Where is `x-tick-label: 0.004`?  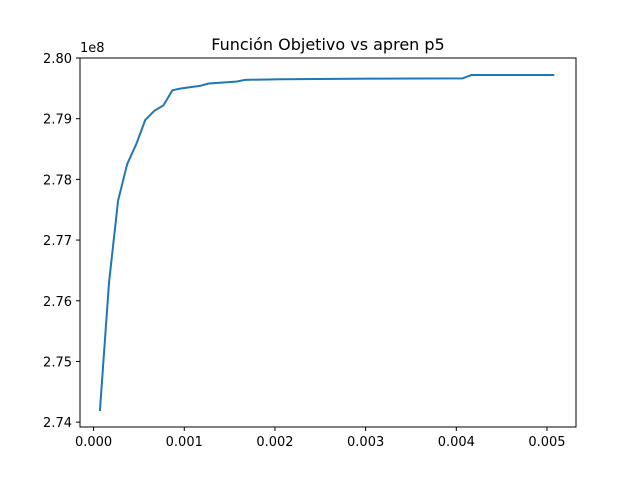
x-tick-label: 0.004 is located at coordinates (456, 442).